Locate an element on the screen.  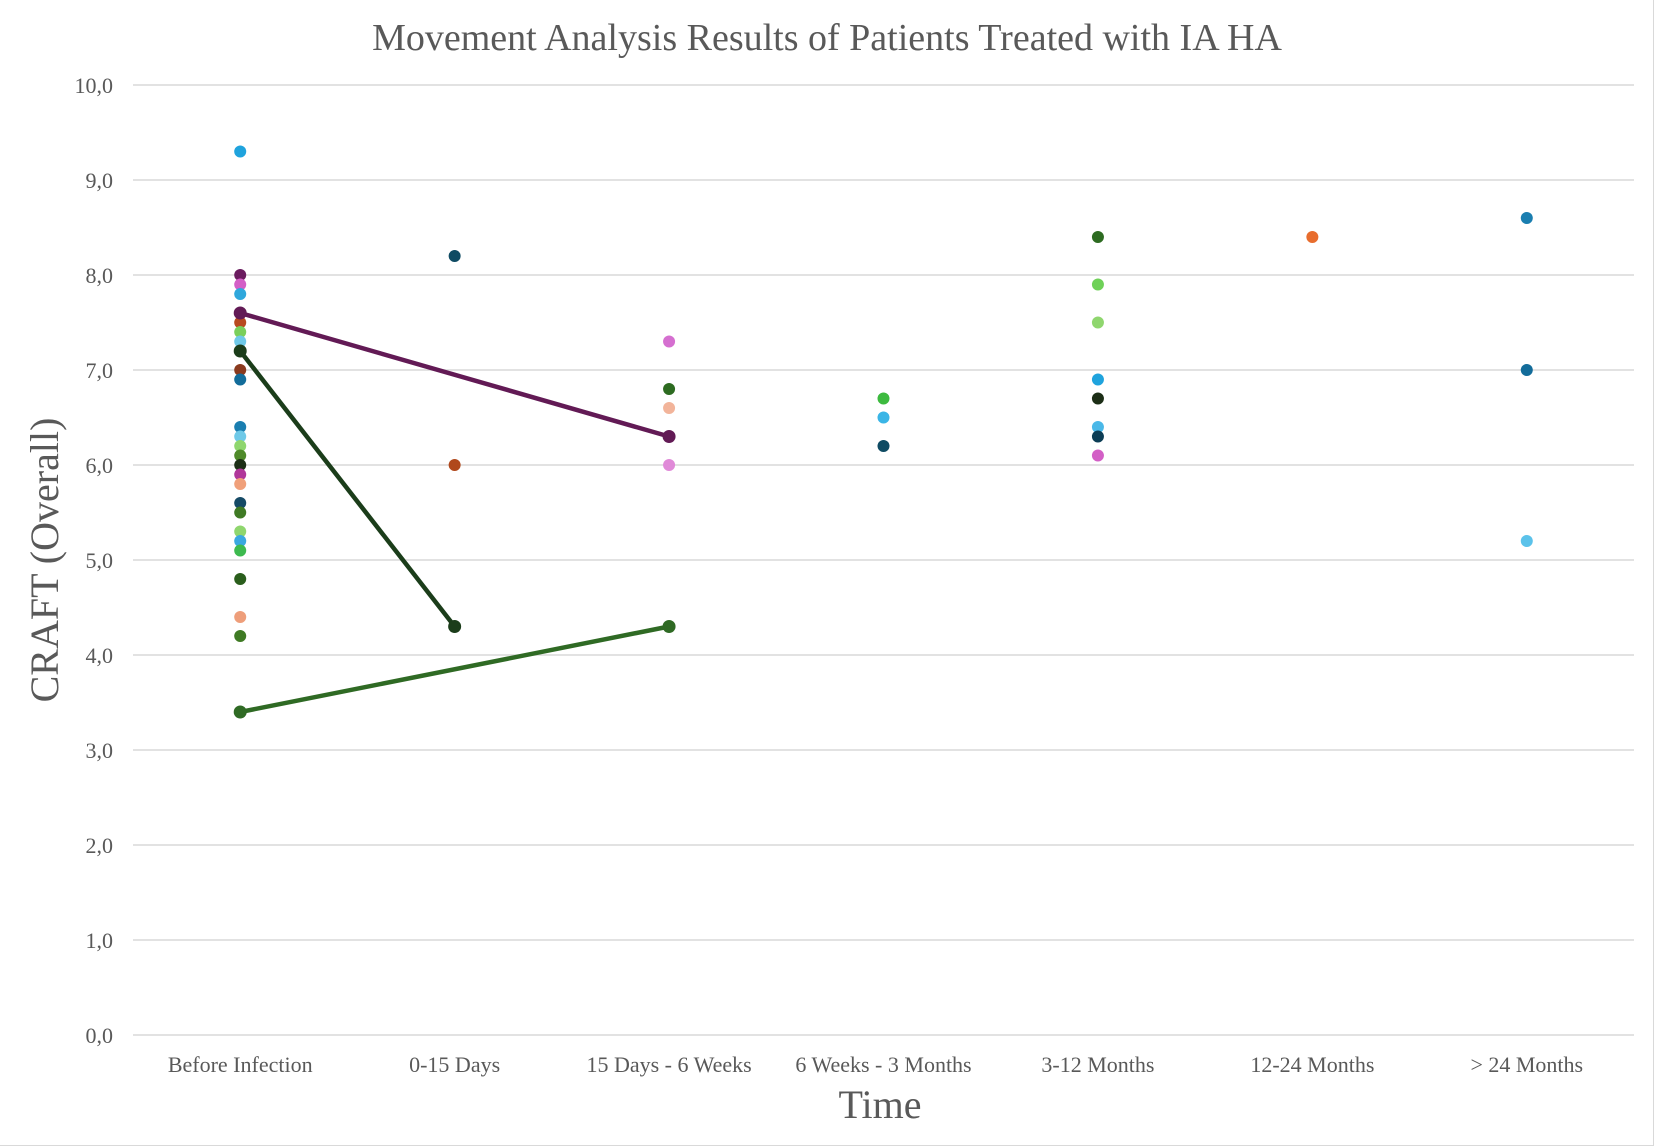
x-tick-label: > 24 Months is located at coordinates (1526, 1064).